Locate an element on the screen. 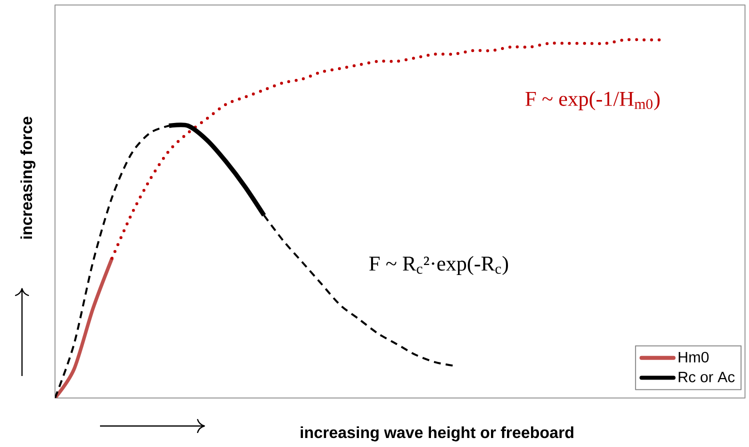  annotation: F ~ exp(-1/H$_{m0}$) is located at coordinates (593, 100).